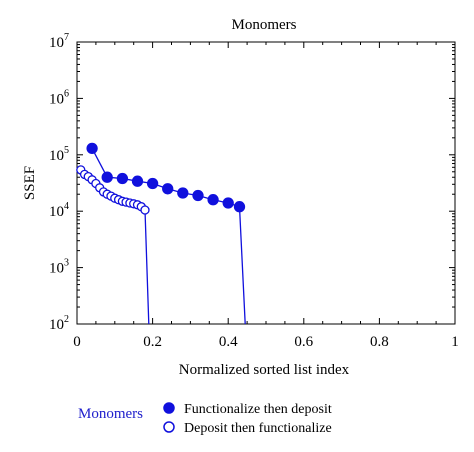 Image resolution: width=474 pixels, height=452 pixels. What do you see at coordinates (59, 267) in the screenshot?
I see `y-tick-label: 10³` at bounding box center [59, 267].